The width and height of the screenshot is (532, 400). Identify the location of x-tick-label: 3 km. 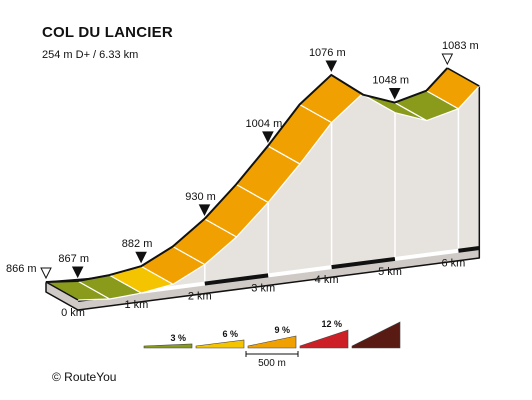
(263, 288).